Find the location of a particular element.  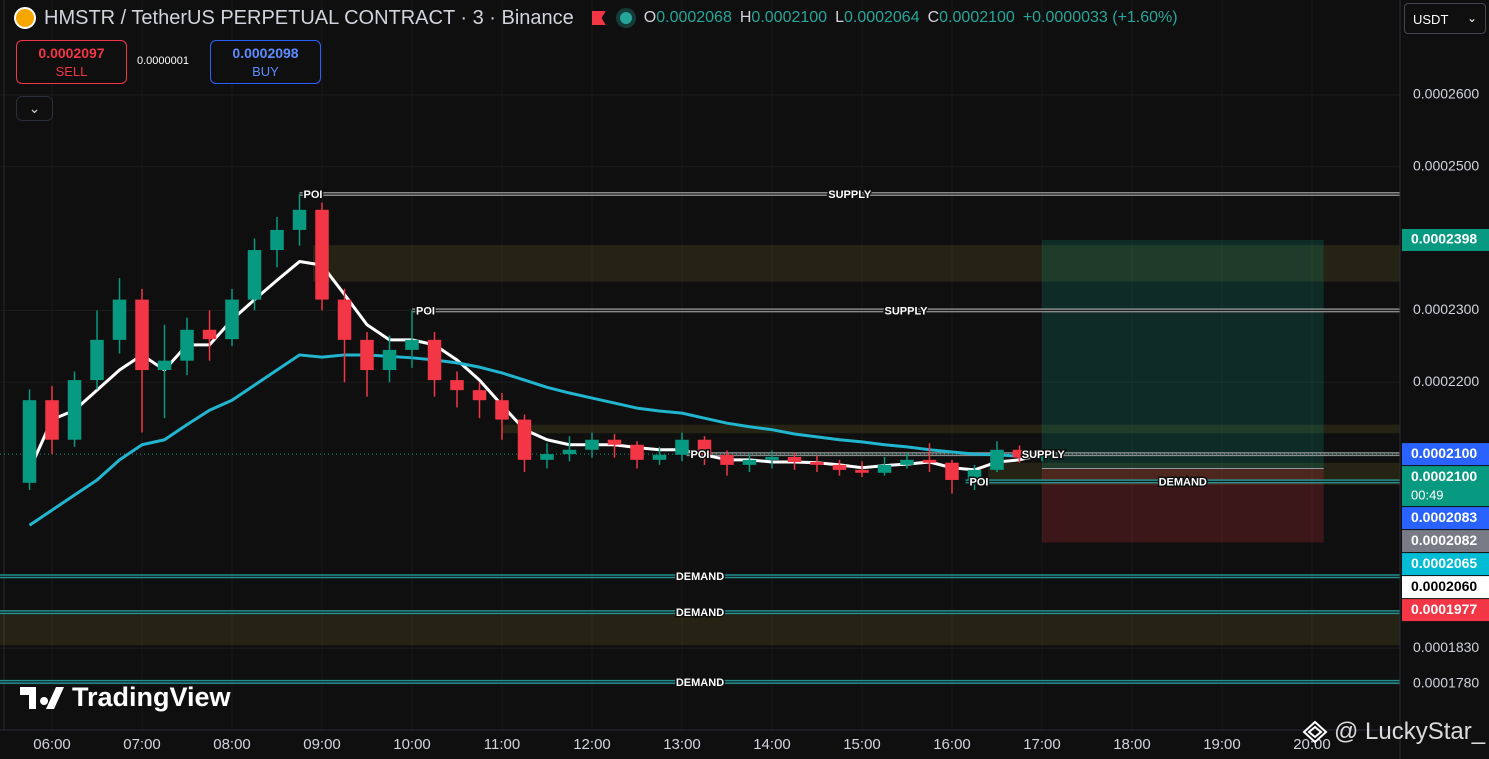

x-tick-label: 09:00 is located at coordinates (322, 744).